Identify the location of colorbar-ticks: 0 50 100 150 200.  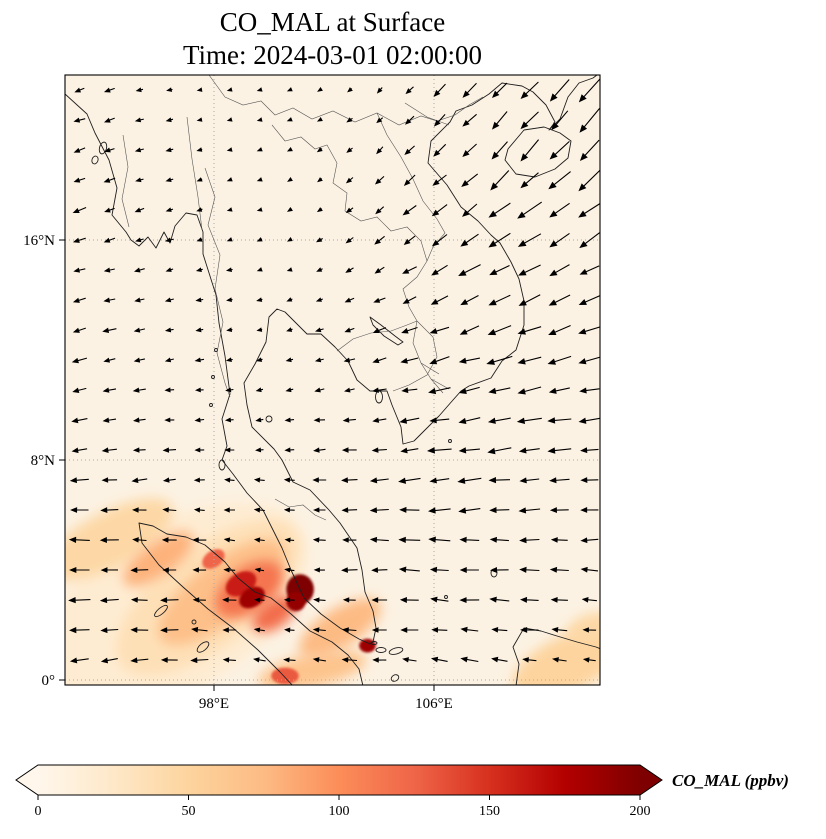
(343, 807).